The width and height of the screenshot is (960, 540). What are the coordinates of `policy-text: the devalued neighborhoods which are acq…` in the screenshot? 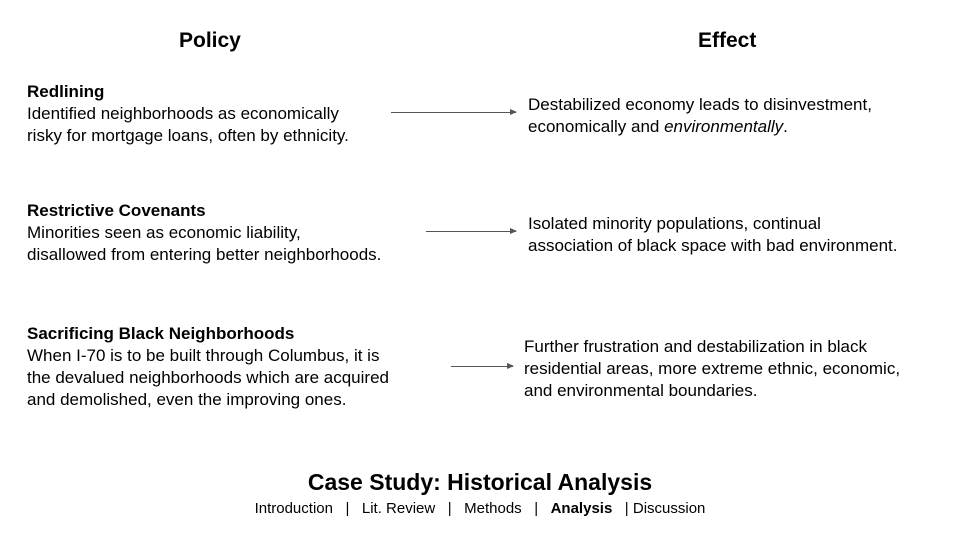 It's located at (208, 377).